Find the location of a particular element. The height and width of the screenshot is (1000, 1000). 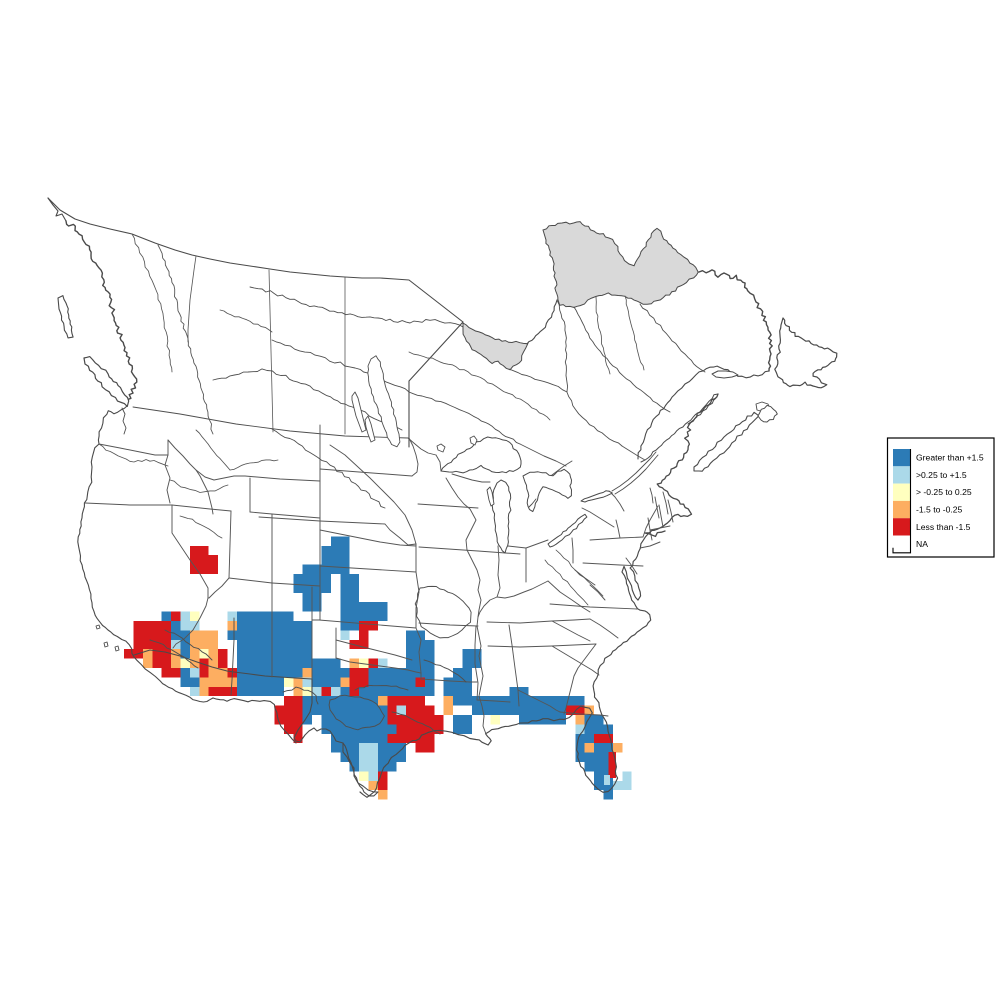

svg-text: > -0.25 to 0.25 is located at coordinates (944, 492).